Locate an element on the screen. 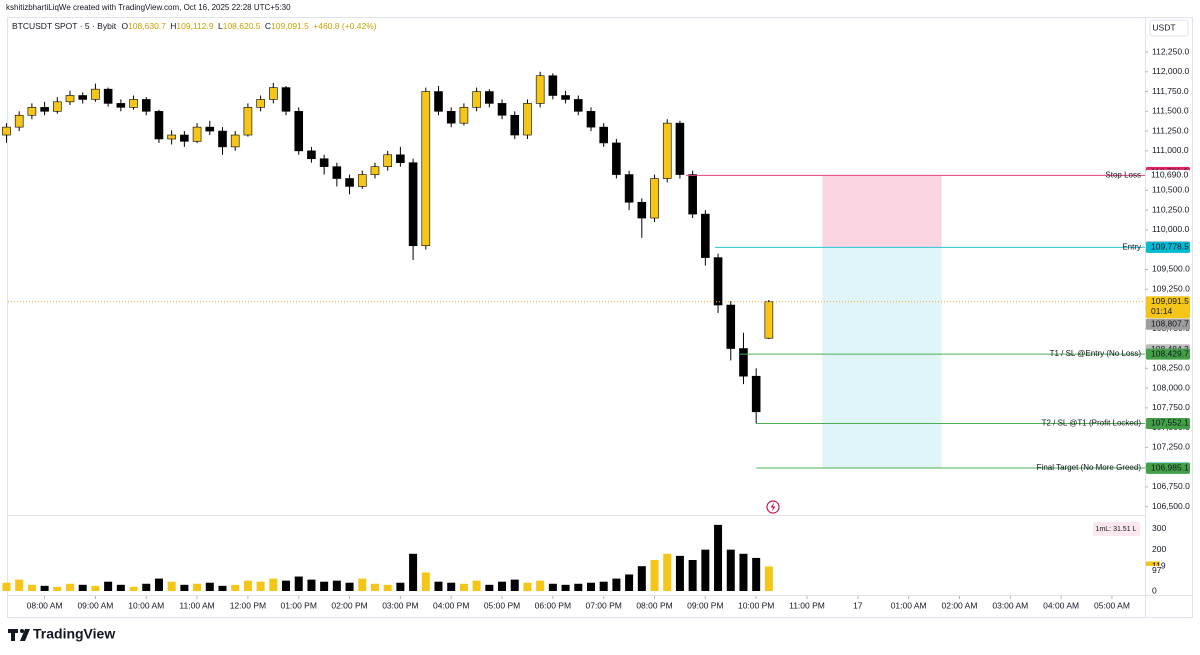  high-key: H is located at coordinates (173, 26).